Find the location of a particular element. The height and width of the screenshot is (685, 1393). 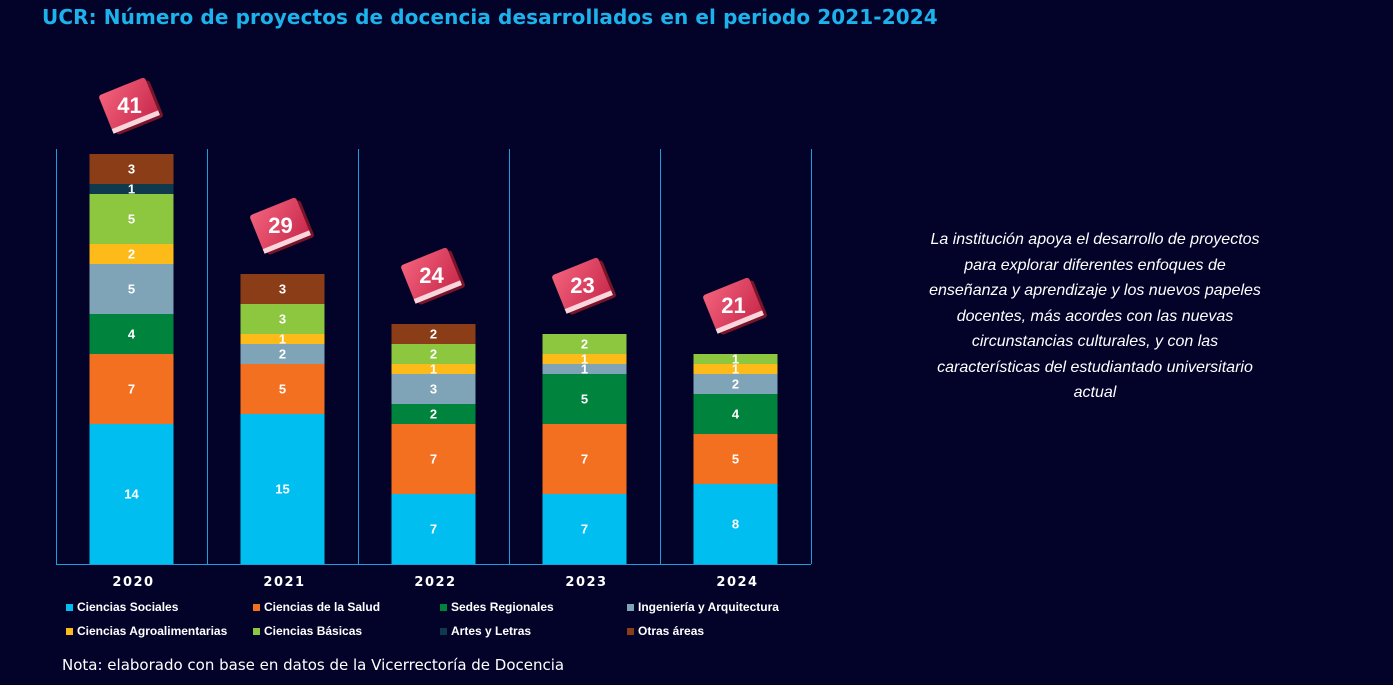

legend-item: Ingeniería y Arquitectura is located at coordinates (727, 607).